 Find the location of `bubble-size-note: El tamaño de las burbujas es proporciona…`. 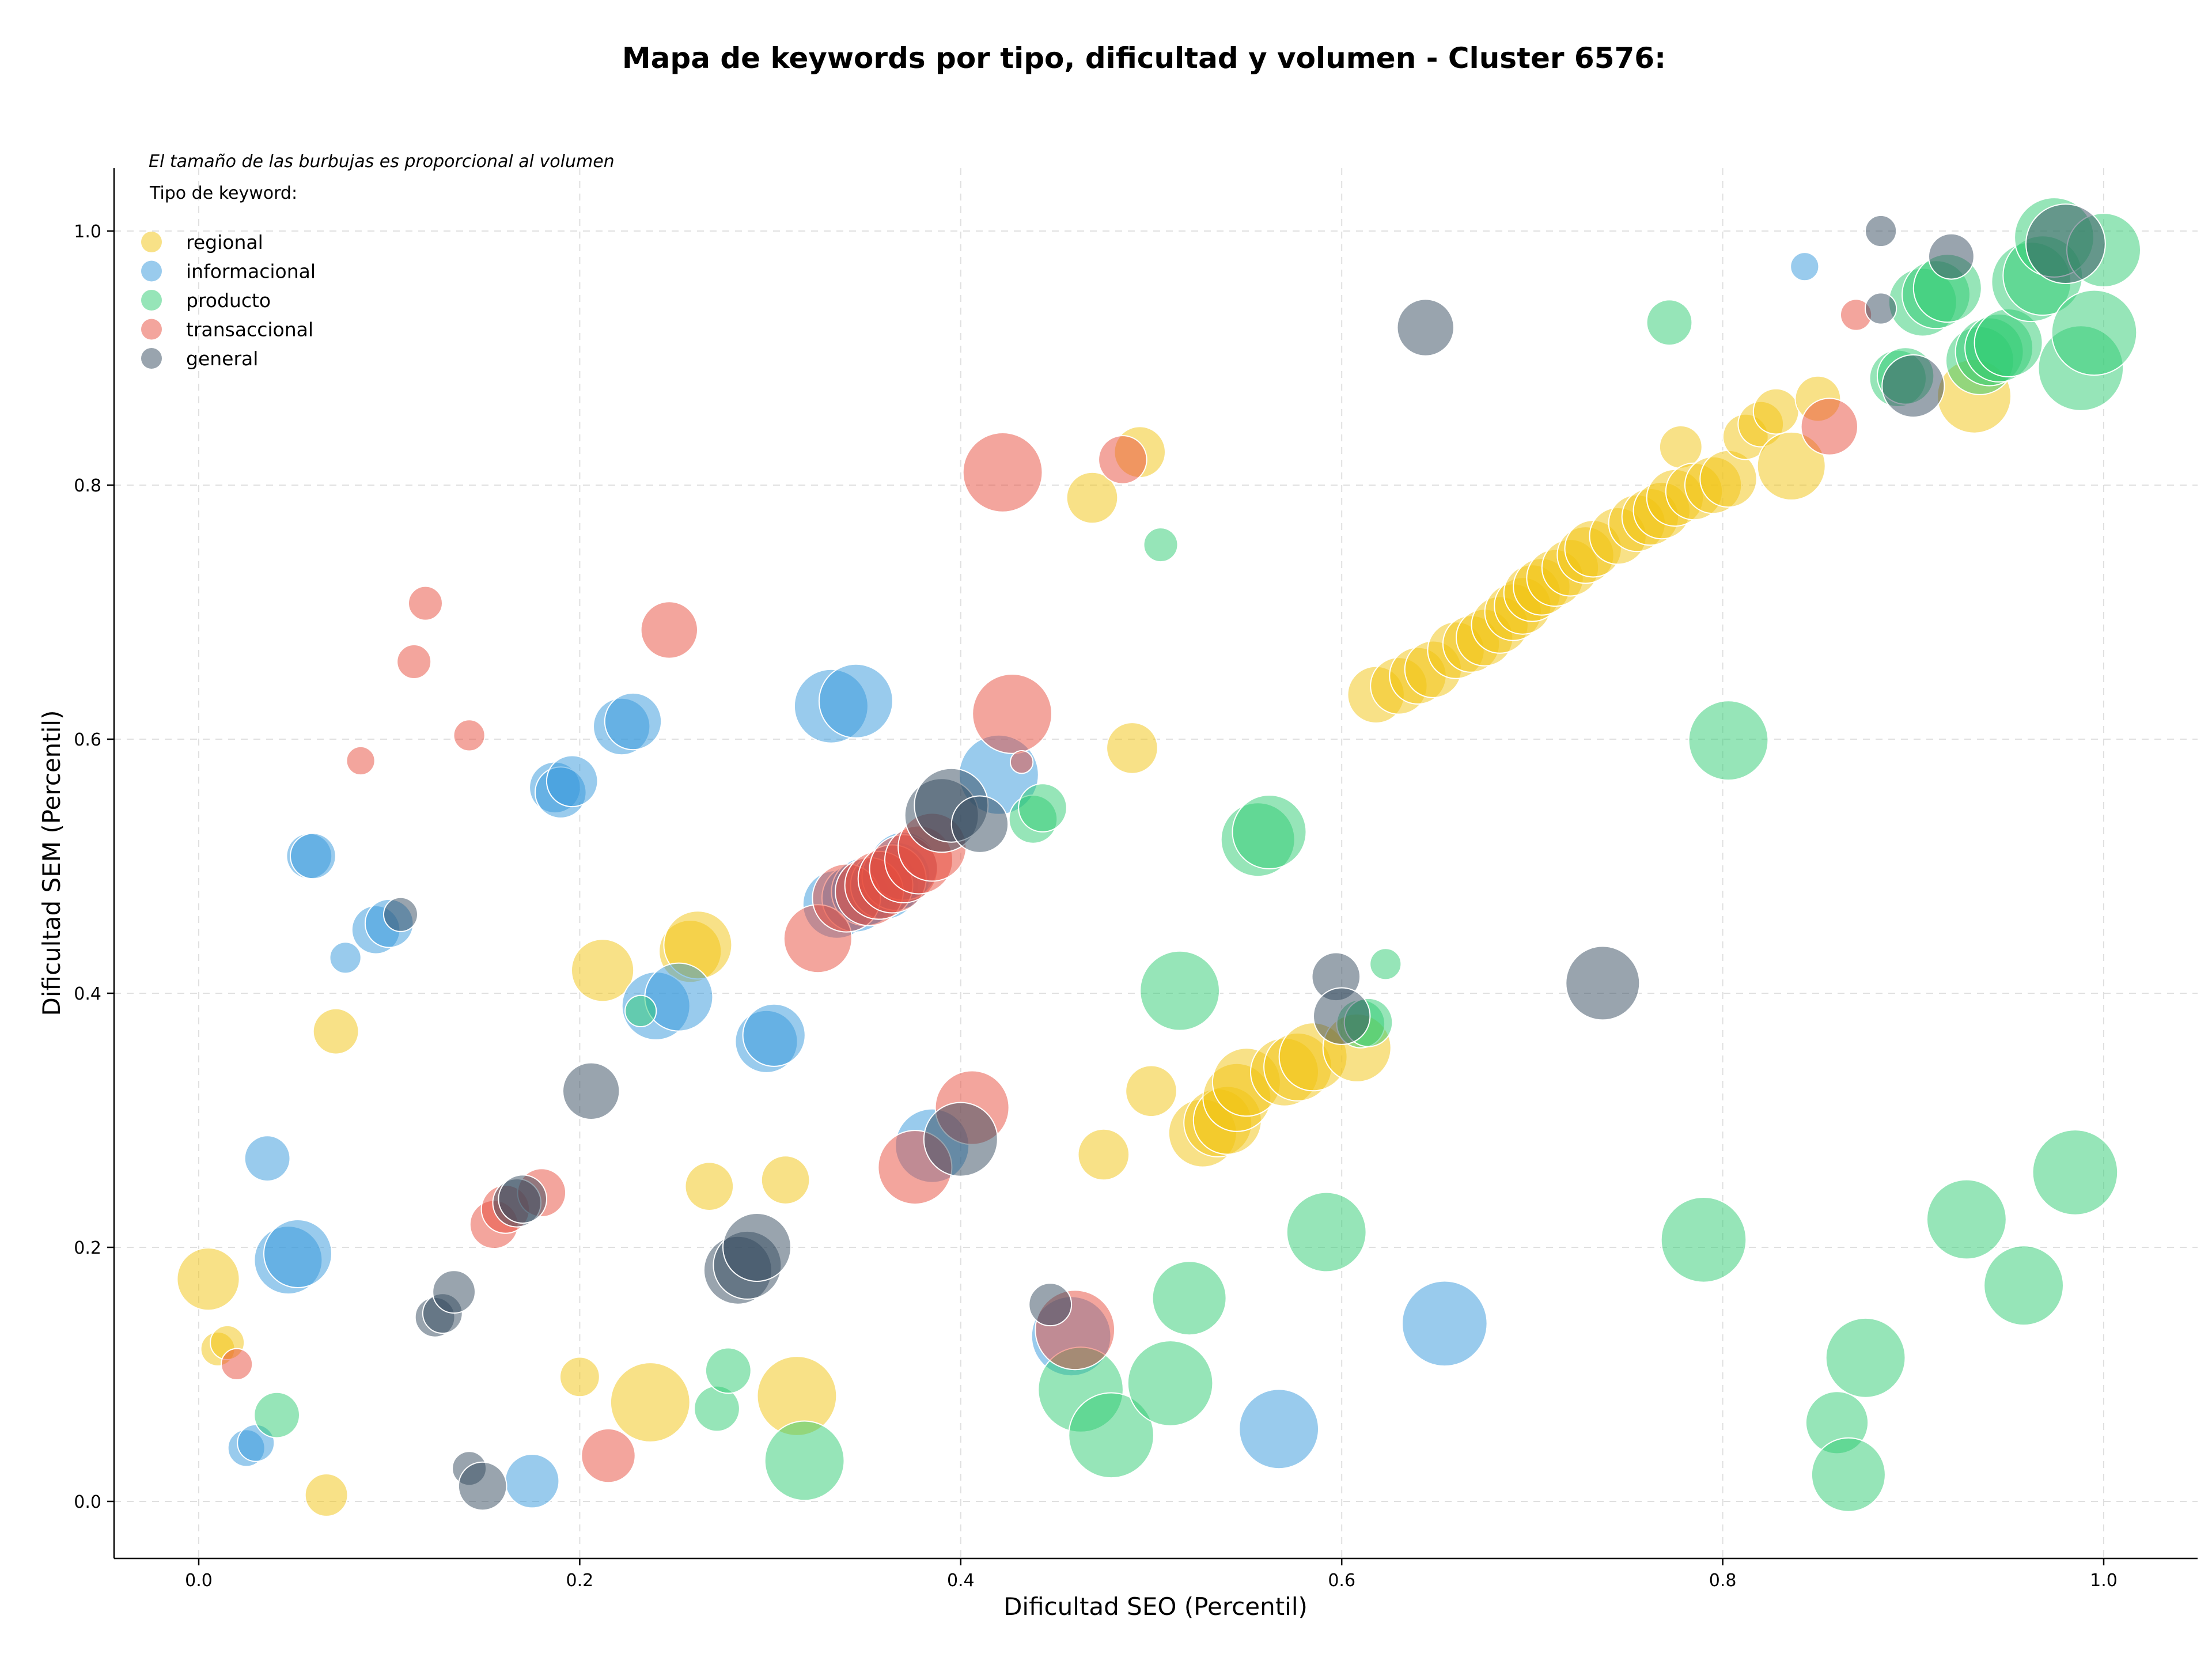

bubble-size-note: El tamaño de las burbujas es proporciona… is located at coordinates (382, 162).